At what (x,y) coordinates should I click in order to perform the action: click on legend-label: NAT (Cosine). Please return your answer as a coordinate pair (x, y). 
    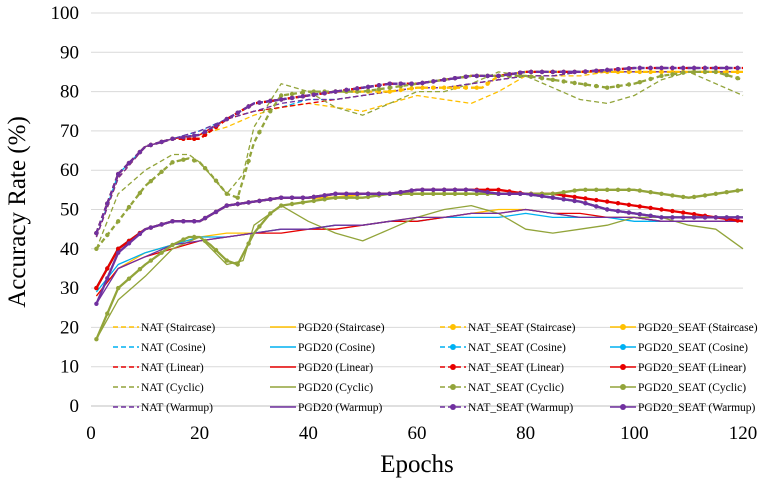
    Looking at the image, I should click on (173, 348).